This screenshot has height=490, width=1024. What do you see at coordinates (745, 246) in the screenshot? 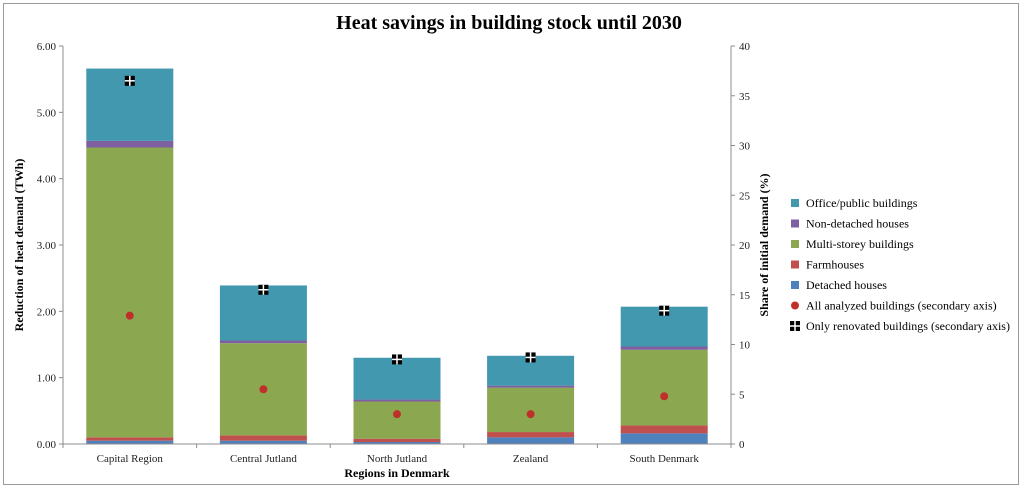
I see `y2-tick-label: 20` at bounding box center [745, 246].